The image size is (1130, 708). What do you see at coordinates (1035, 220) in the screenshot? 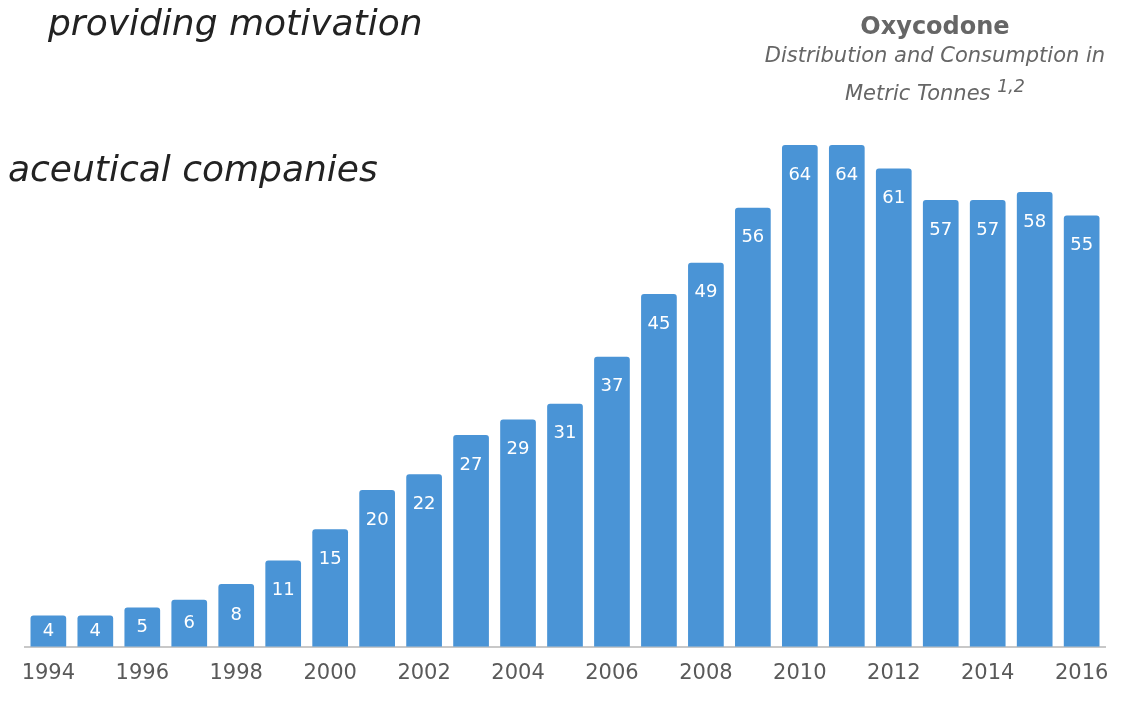
I see `data-label: 58` at bounding box center [1035, 220].